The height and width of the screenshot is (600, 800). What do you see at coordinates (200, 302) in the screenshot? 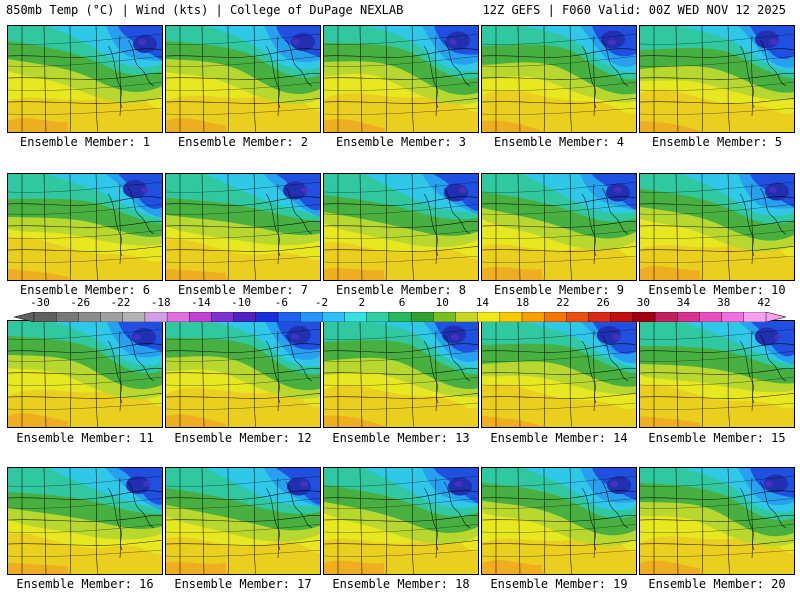
I see `legend-tick-label: -14` at bounding box center [200, 302].